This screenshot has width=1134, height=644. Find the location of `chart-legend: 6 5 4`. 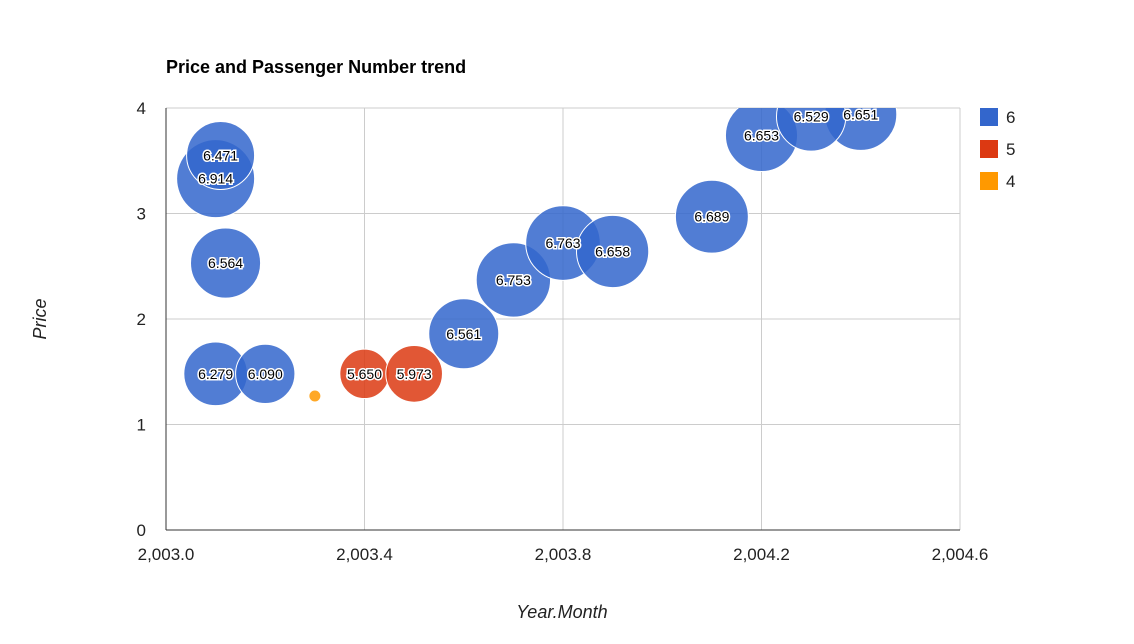

chart-legend: 6 5 4 is located at coordinates (997, 149).